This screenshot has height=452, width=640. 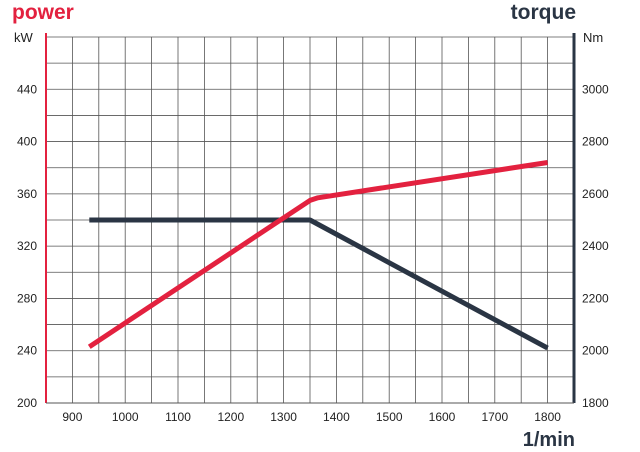 I want to click on torque-title: torque, so click(x=543, y=12).